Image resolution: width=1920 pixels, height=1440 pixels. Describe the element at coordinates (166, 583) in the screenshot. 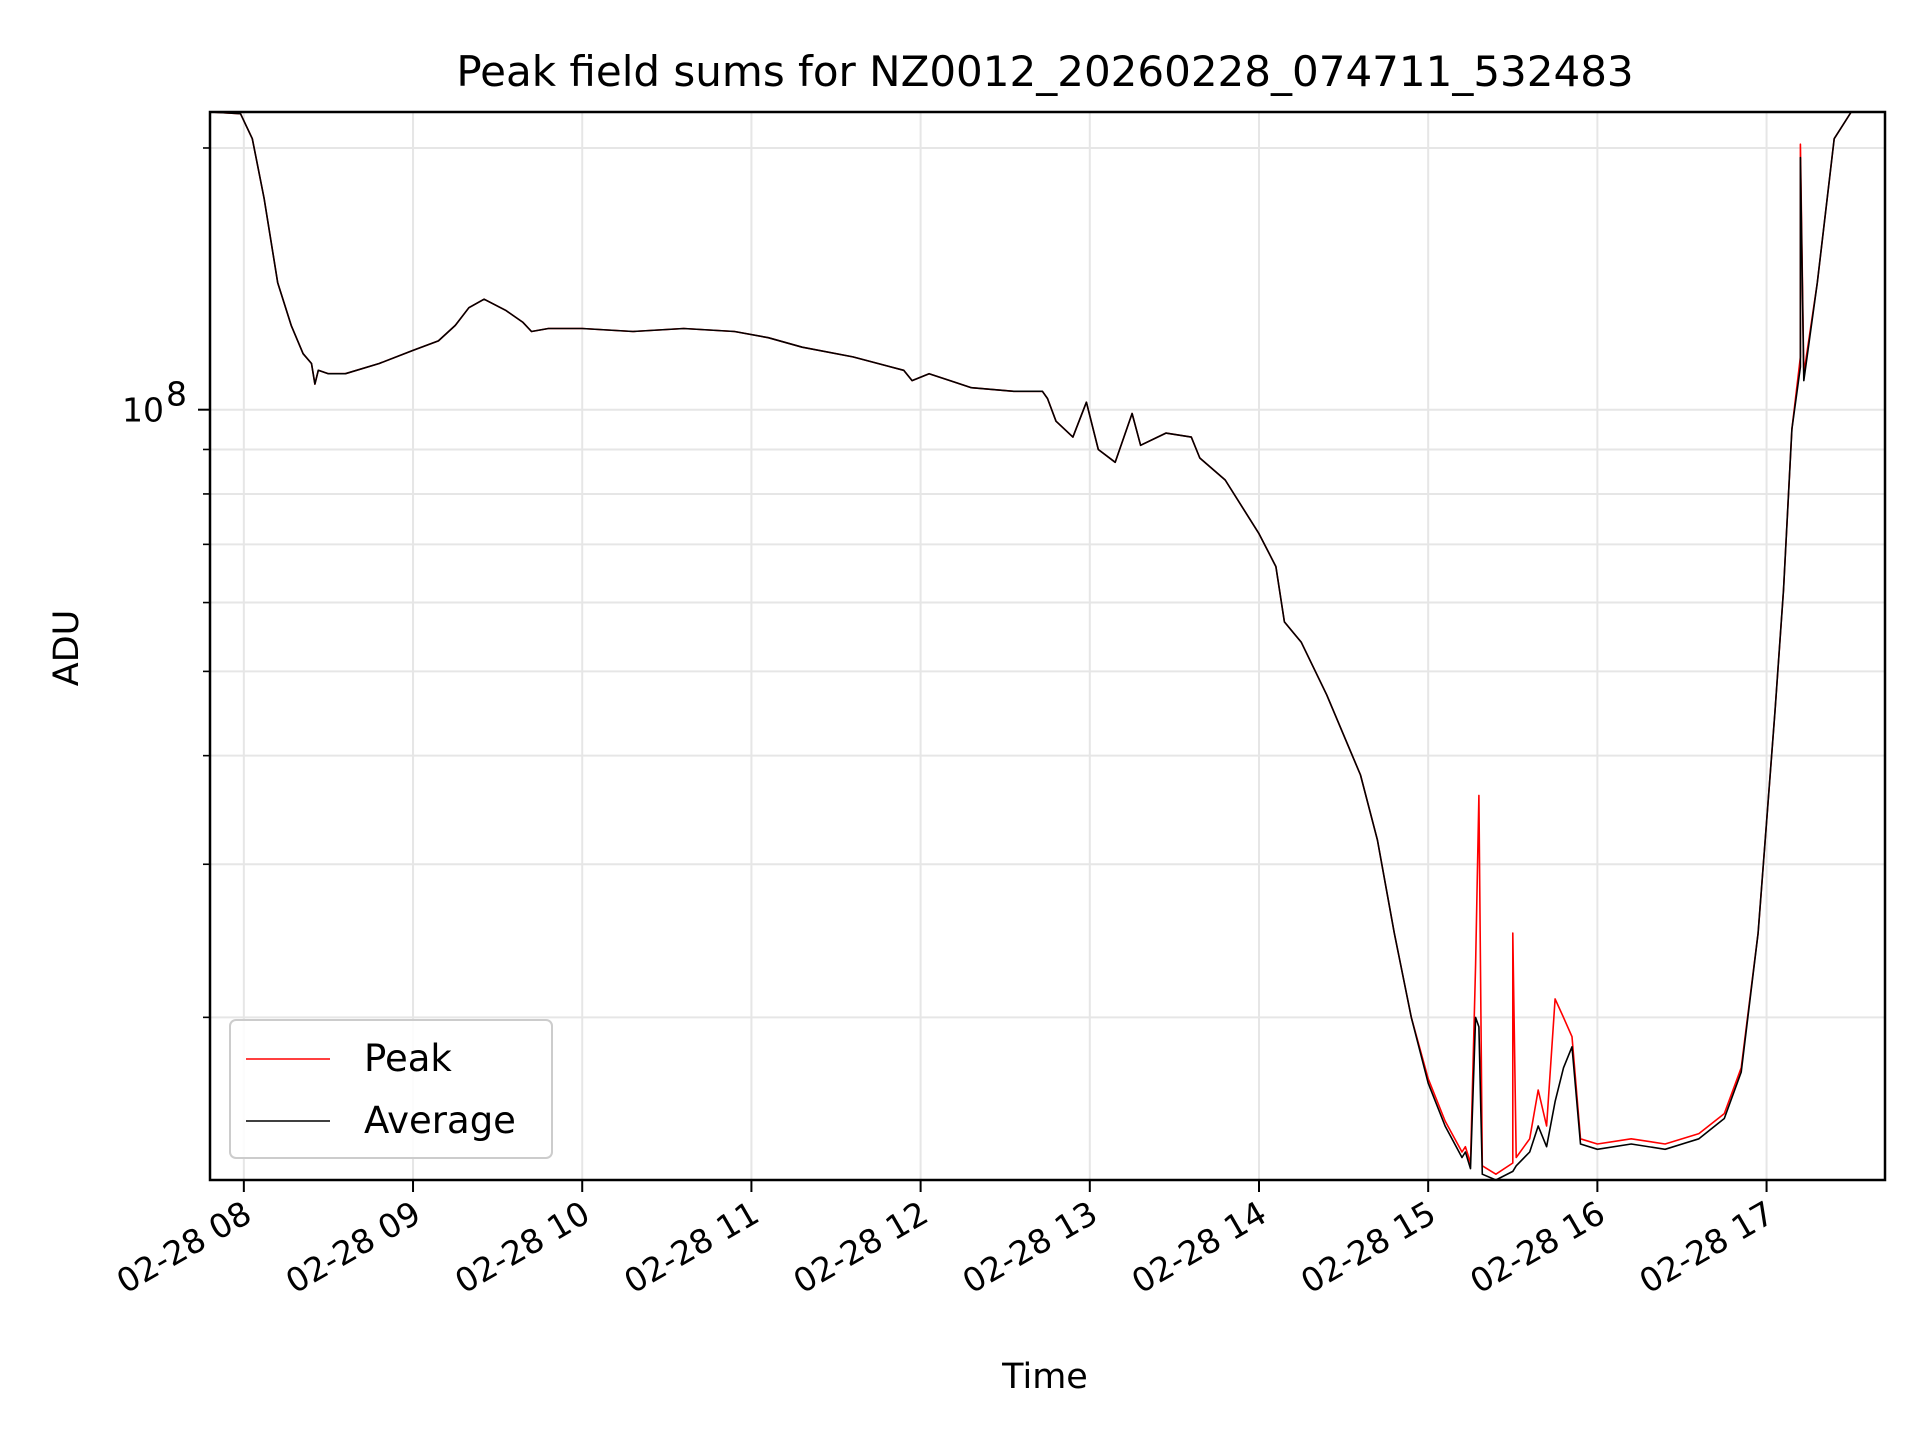

I see `y-axis: 10 8` at that location.